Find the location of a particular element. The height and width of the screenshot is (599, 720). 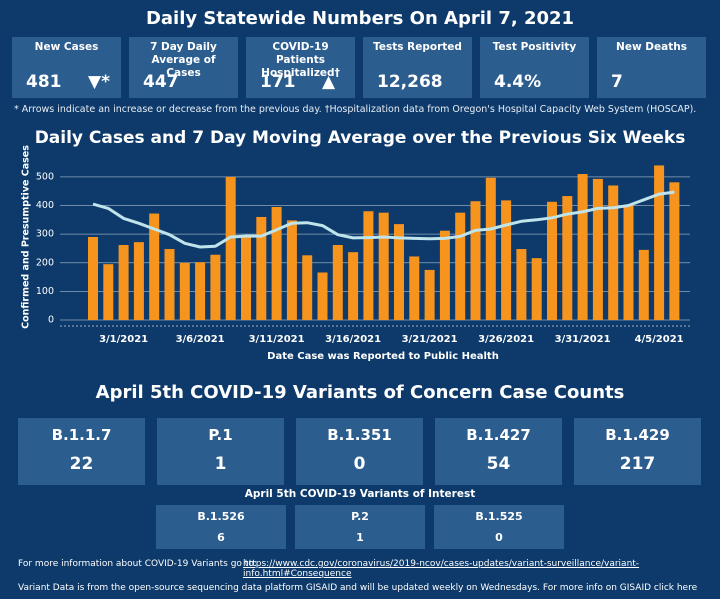

voi-title: April 5th COVID-19 Variants of Interest is located at coordinates (360, 494).